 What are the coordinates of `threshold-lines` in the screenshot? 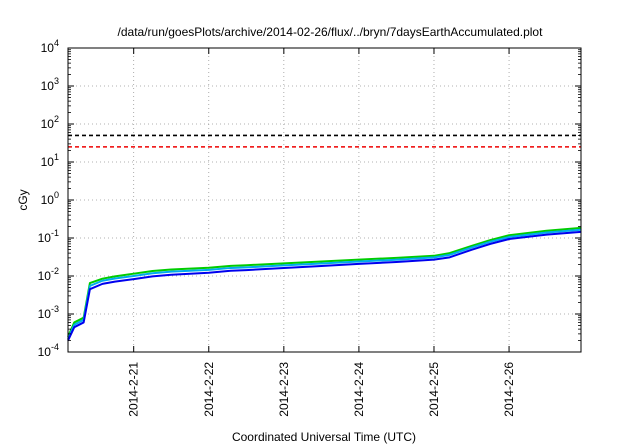 It's located at (324, 141).